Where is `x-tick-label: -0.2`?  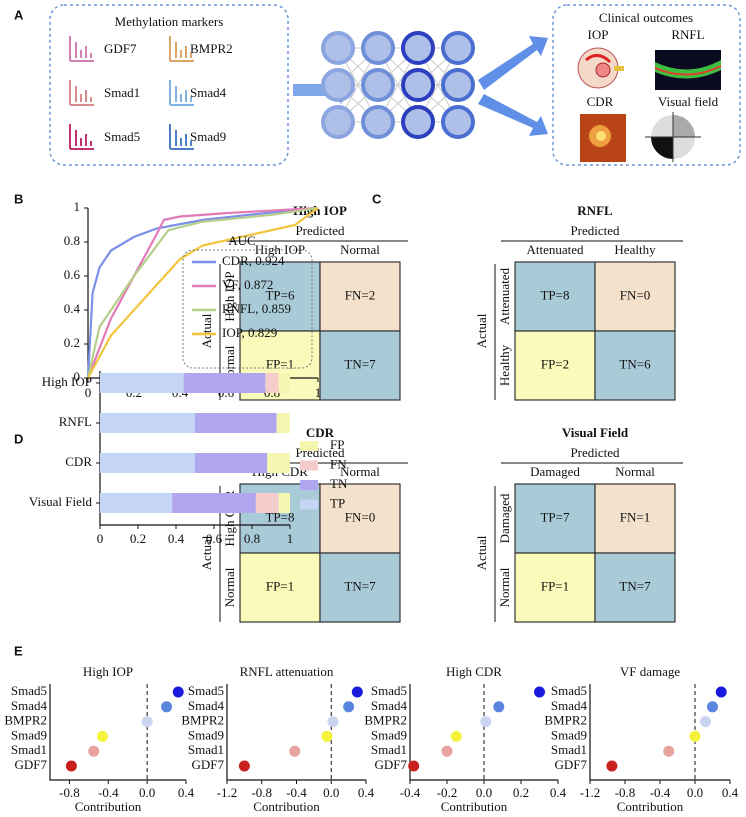
x-tick-label: -0.2 is located at coordinates (447, 792).